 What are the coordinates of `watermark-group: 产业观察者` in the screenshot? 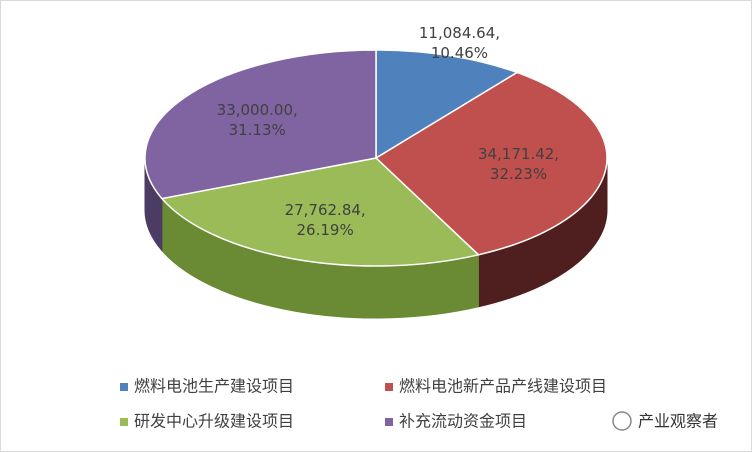 It's located at (665, 421).